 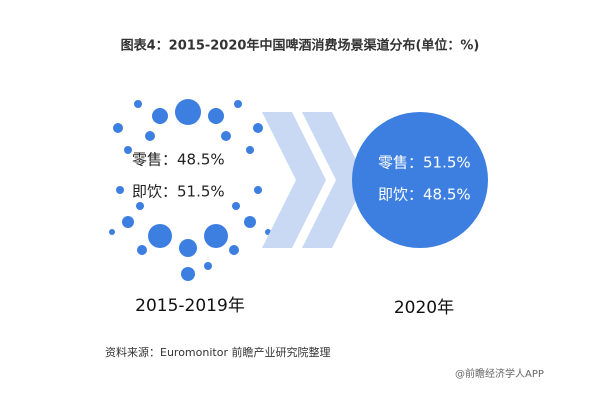 What do you see at coordinates (424, 163) in the screenshot?
I see `label-line: 零售：51.5%` at bounding box center [424, 163].